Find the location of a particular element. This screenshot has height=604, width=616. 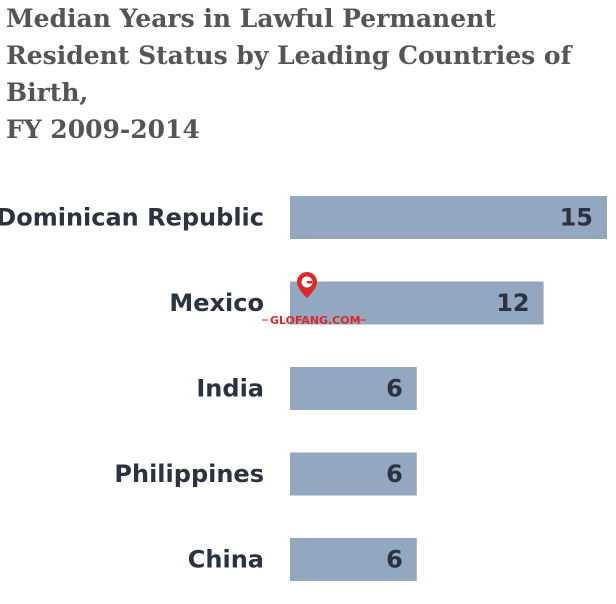

category-label-mexico: Mexico is located at coordinates (216, 303).